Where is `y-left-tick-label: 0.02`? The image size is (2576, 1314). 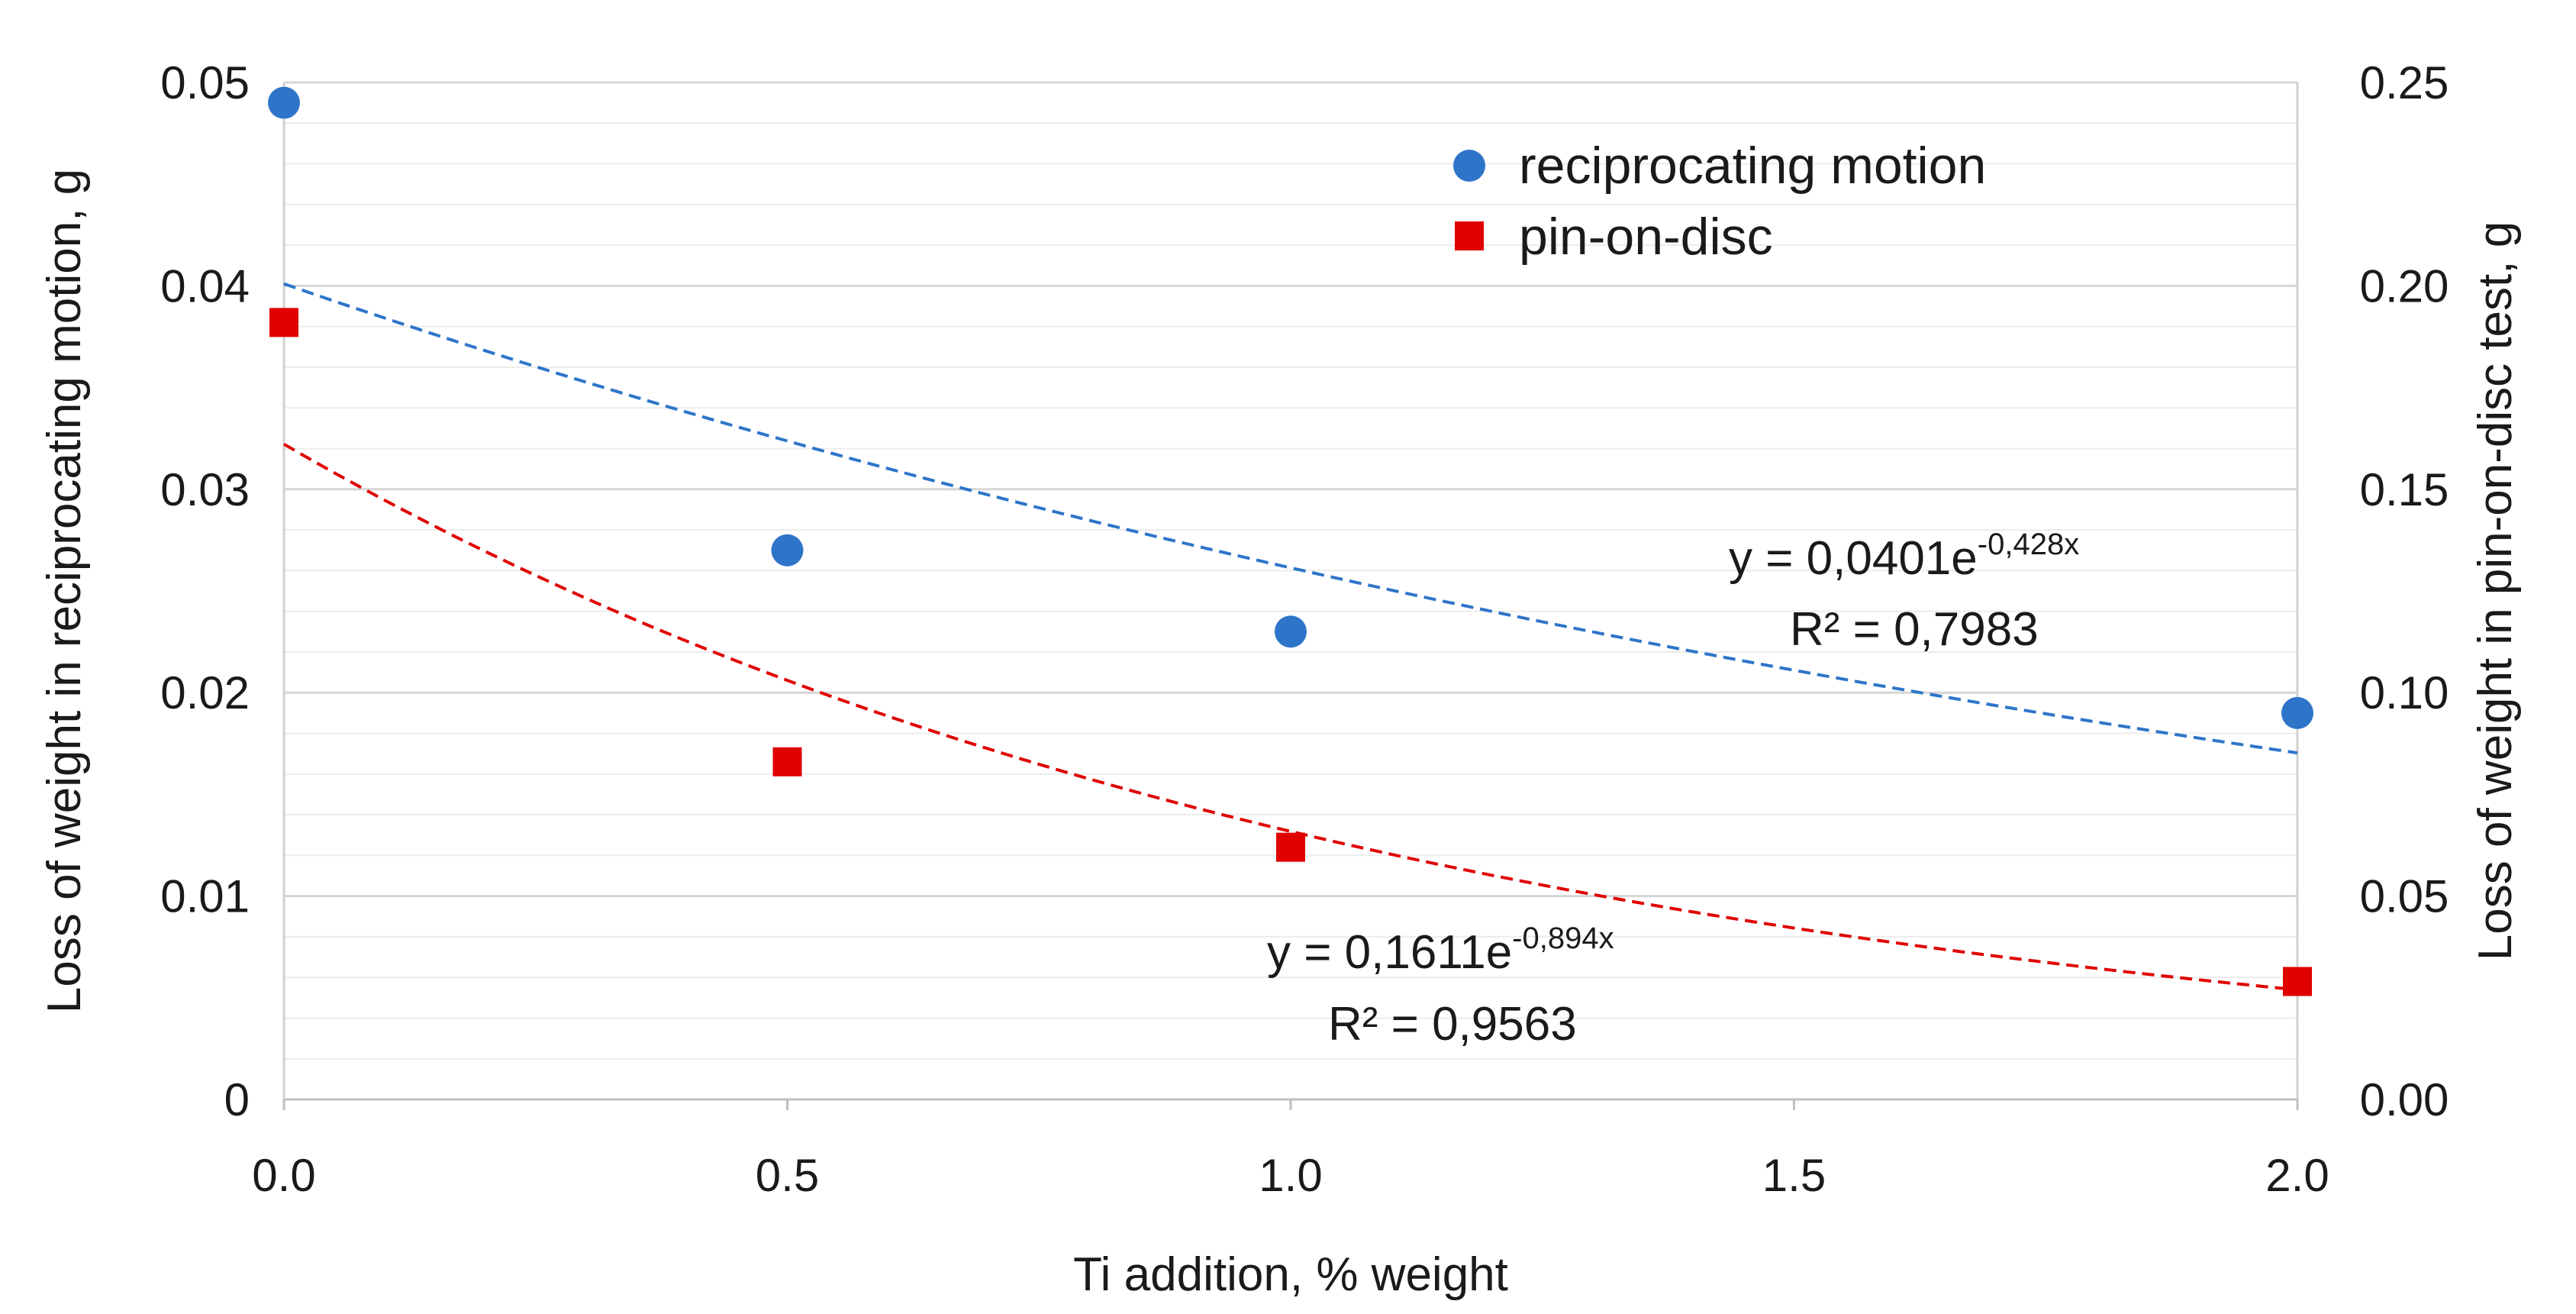
y-left-tick-label: 0.02 is located at coordinates (205, 692).